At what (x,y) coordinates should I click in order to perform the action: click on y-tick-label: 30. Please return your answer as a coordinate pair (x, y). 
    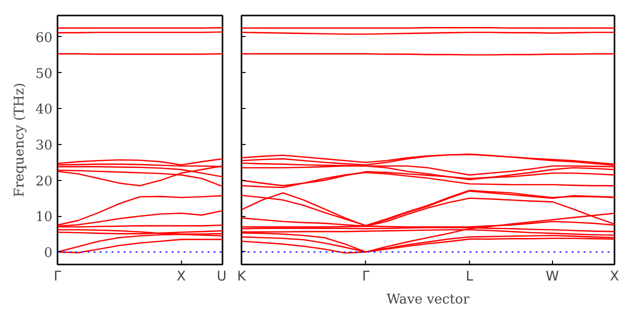
    Looking at the image, I should click on (44, 146).